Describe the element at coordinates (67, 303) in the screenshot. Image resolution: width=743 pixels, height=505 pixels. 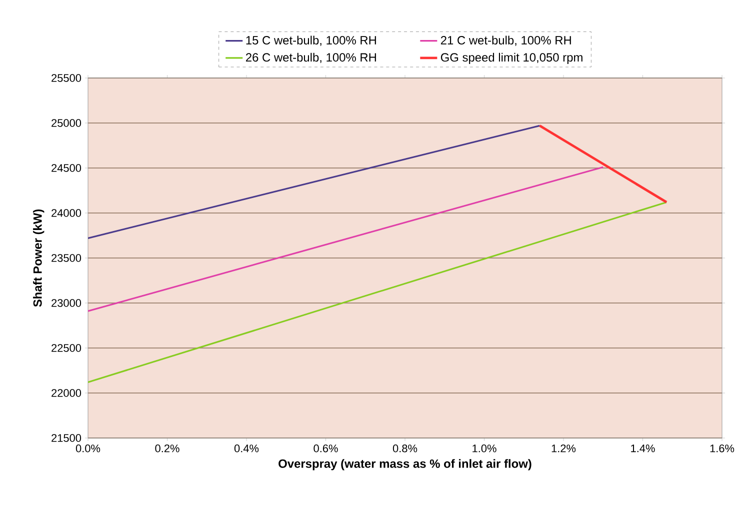
I see `y-tick-label: 23000` at that location.